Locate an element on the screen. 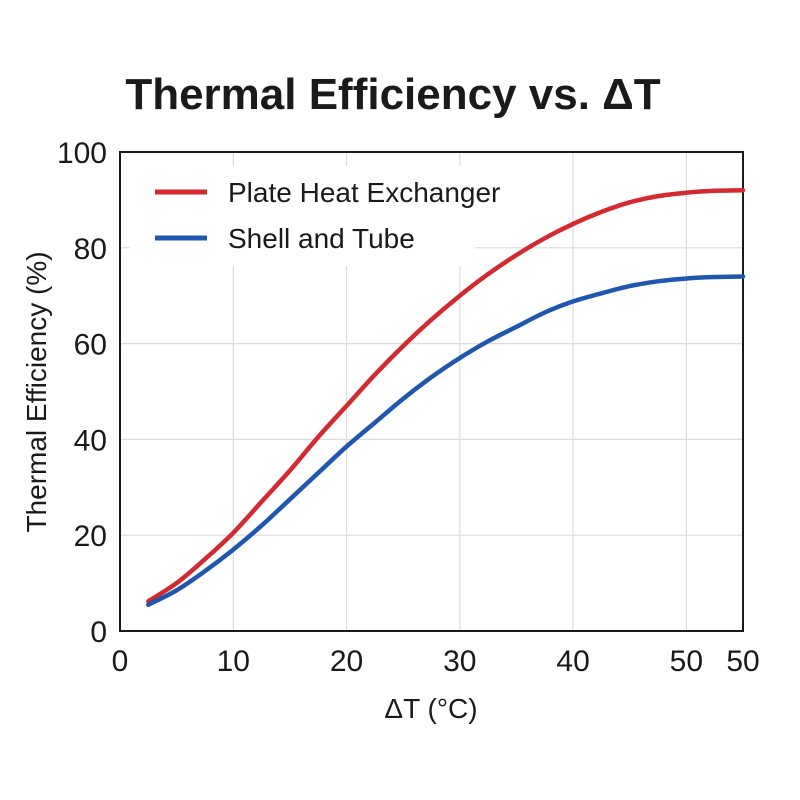 Image resolution: width=800 pixels, height=800 pixels. y-tick-label: 20 is located at coordinates (90, 536).